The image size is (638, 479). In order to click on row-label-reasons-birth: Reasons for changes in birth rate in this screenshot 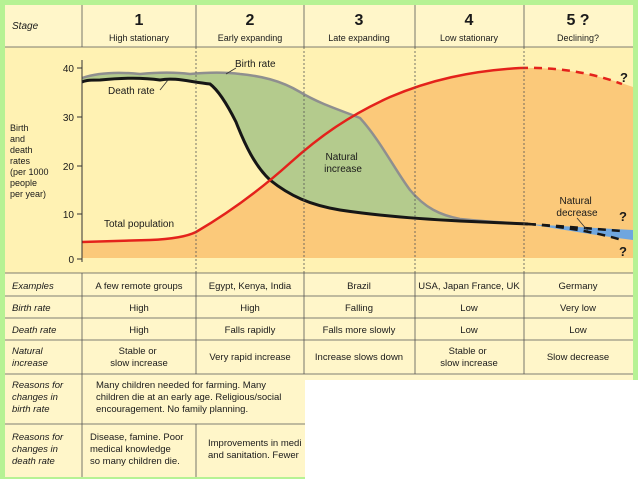, I will do `click(39, 397)`.